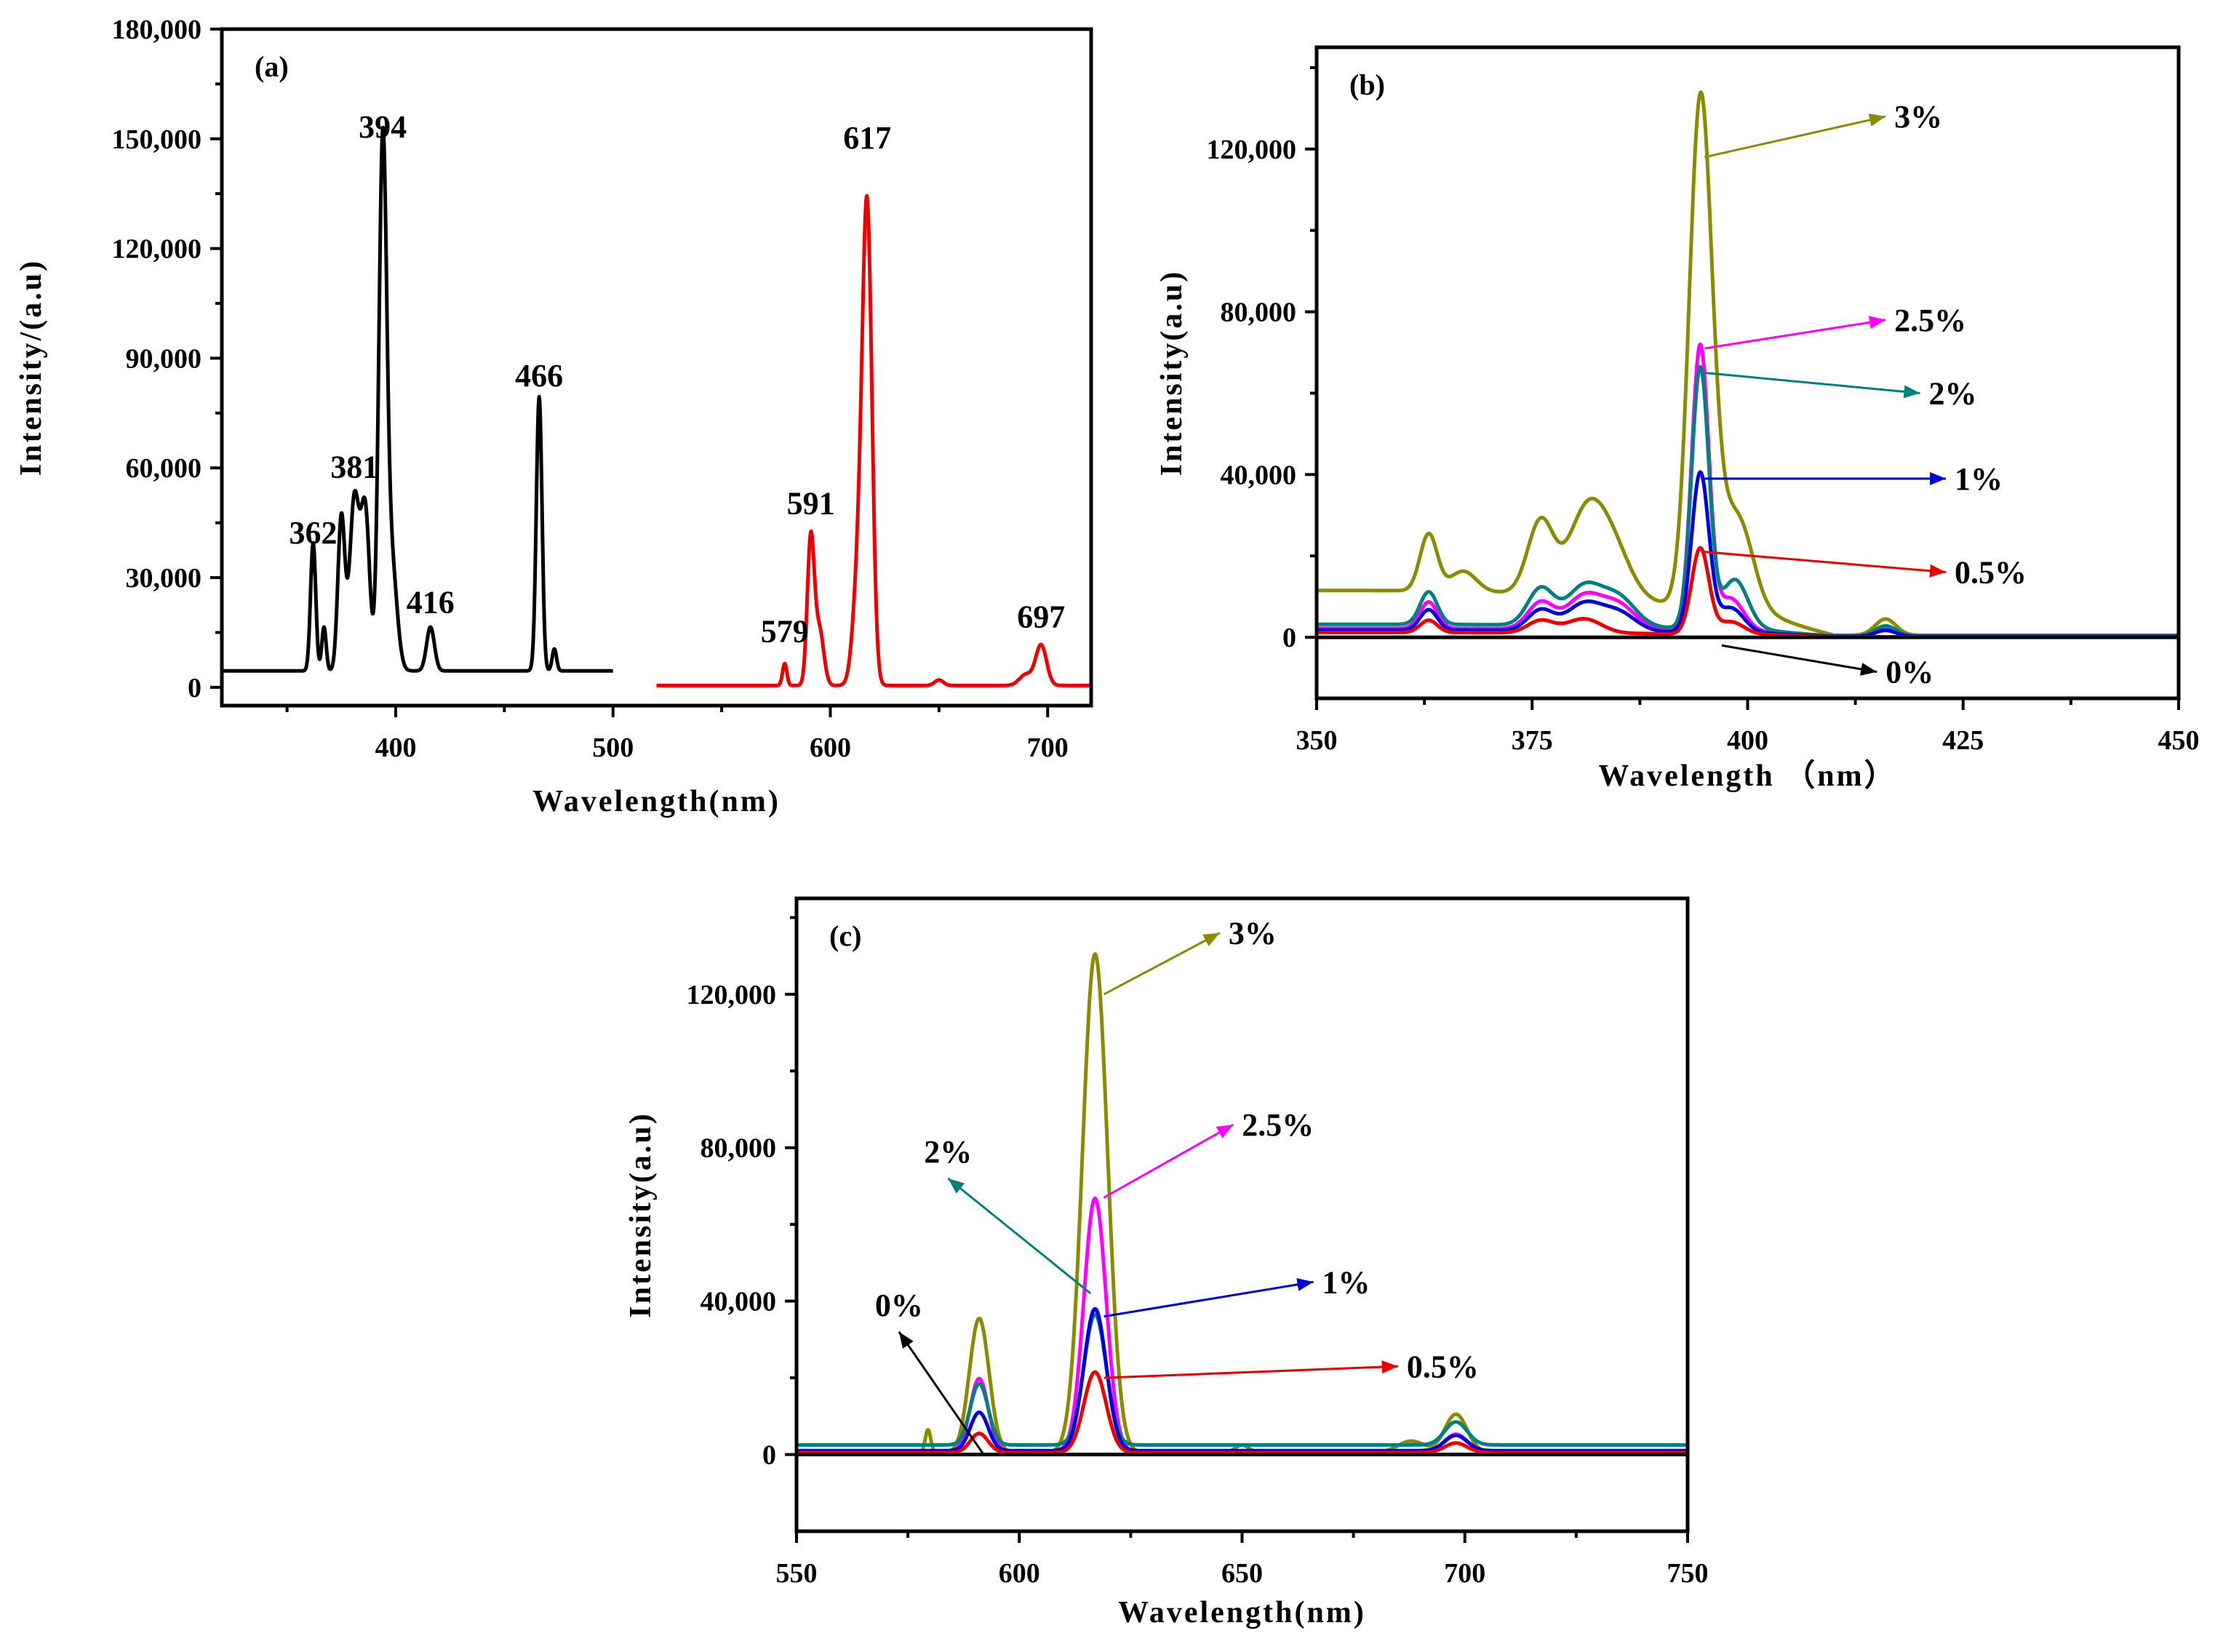 Image resolution: width=2223 pixels, height=1652 pixels. I want to click on x-tick-label: 650, so click(1242, 1573).